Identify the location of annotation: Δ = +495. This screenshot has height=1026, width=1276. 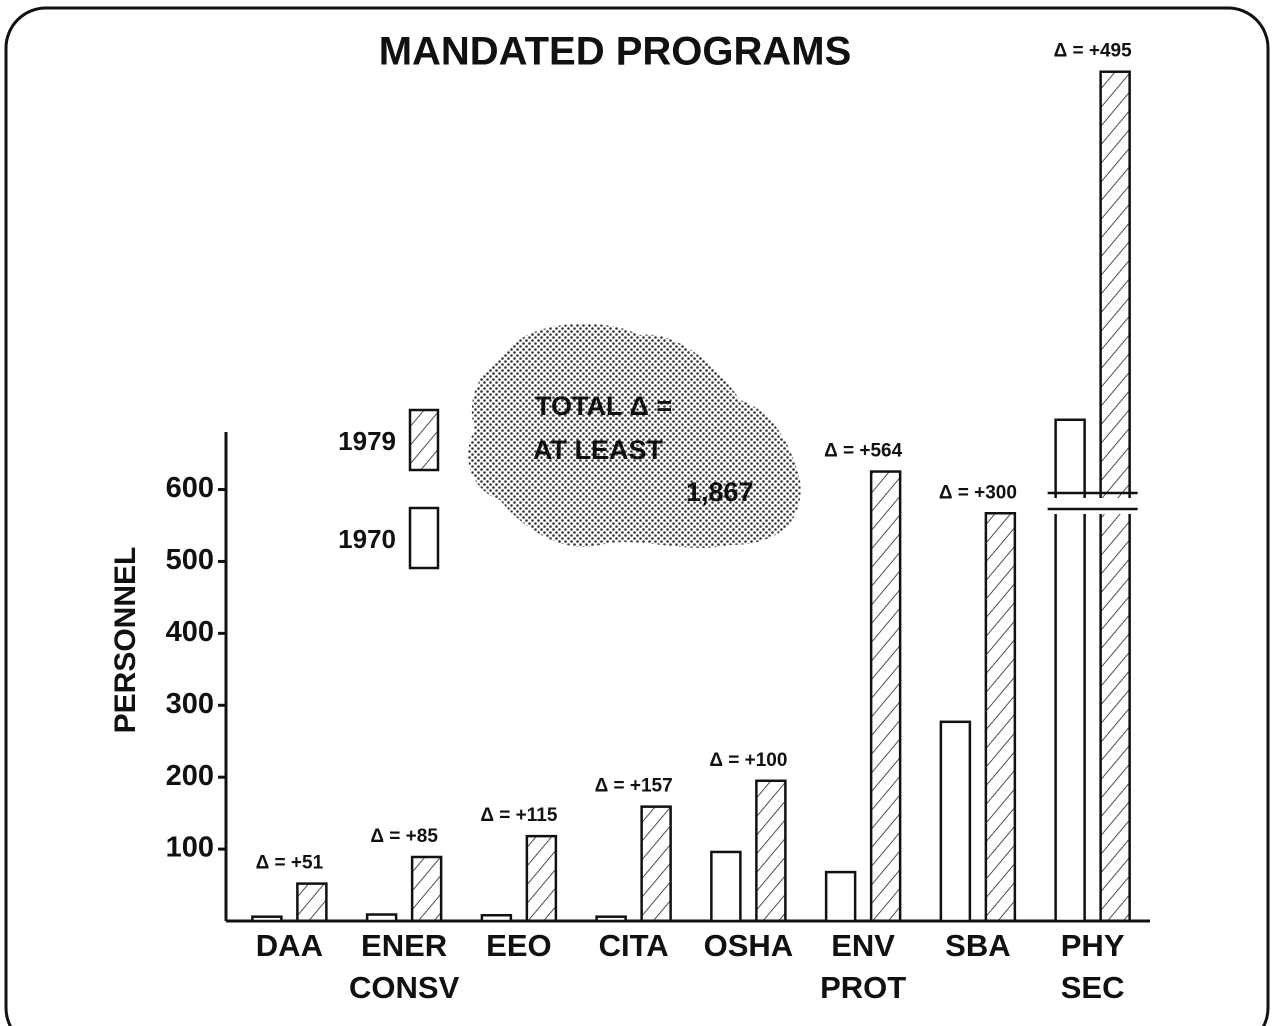
(1093, 51).